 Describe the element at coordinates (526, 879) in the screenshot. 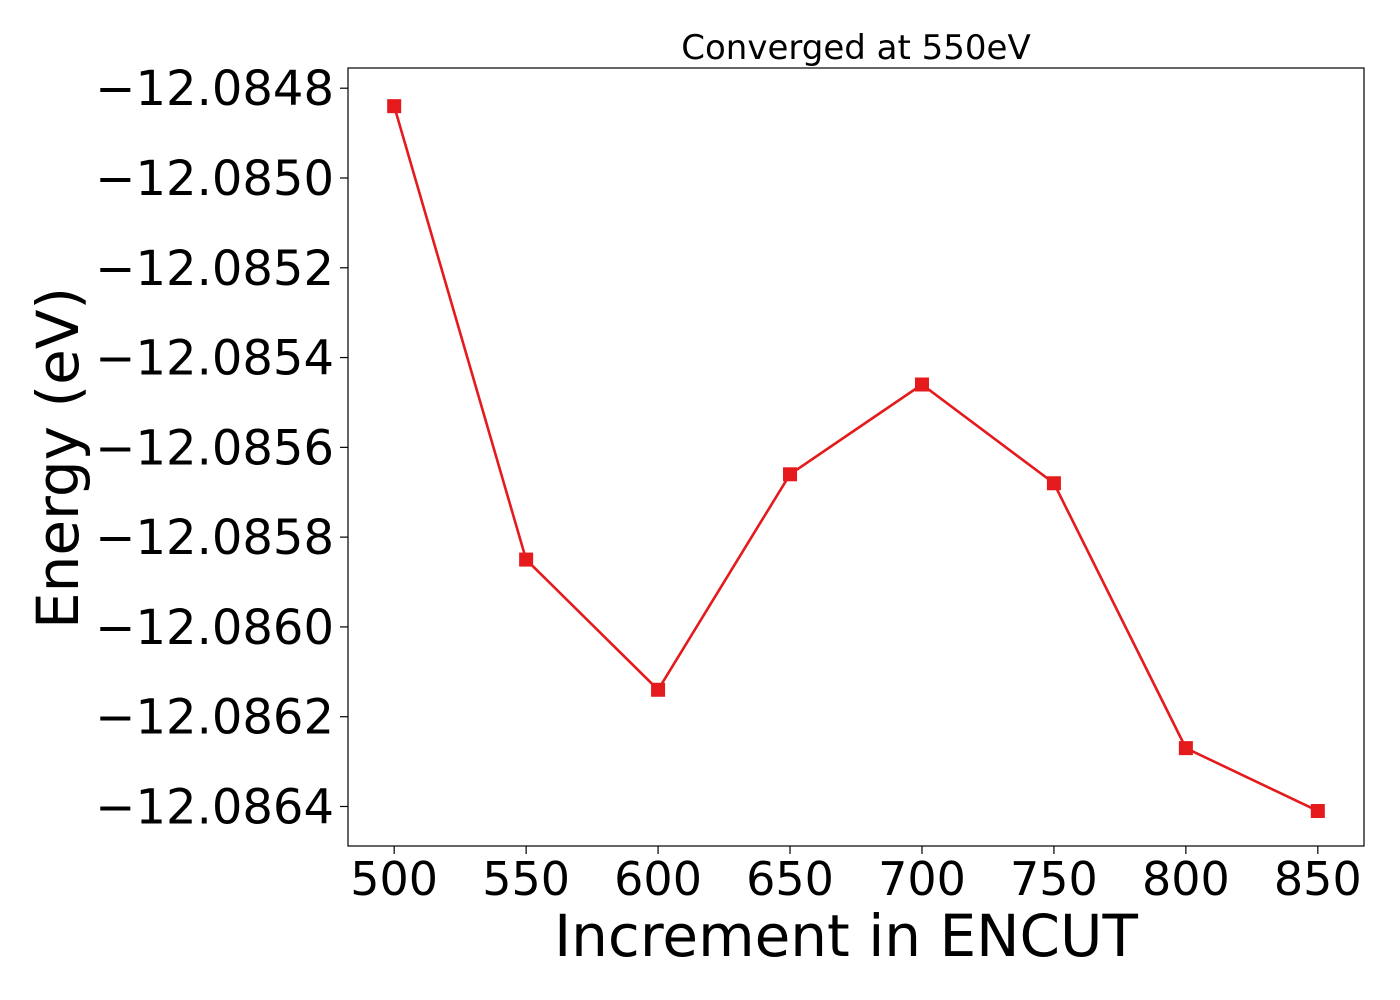

I see `x-tick-label: 550` at that location.